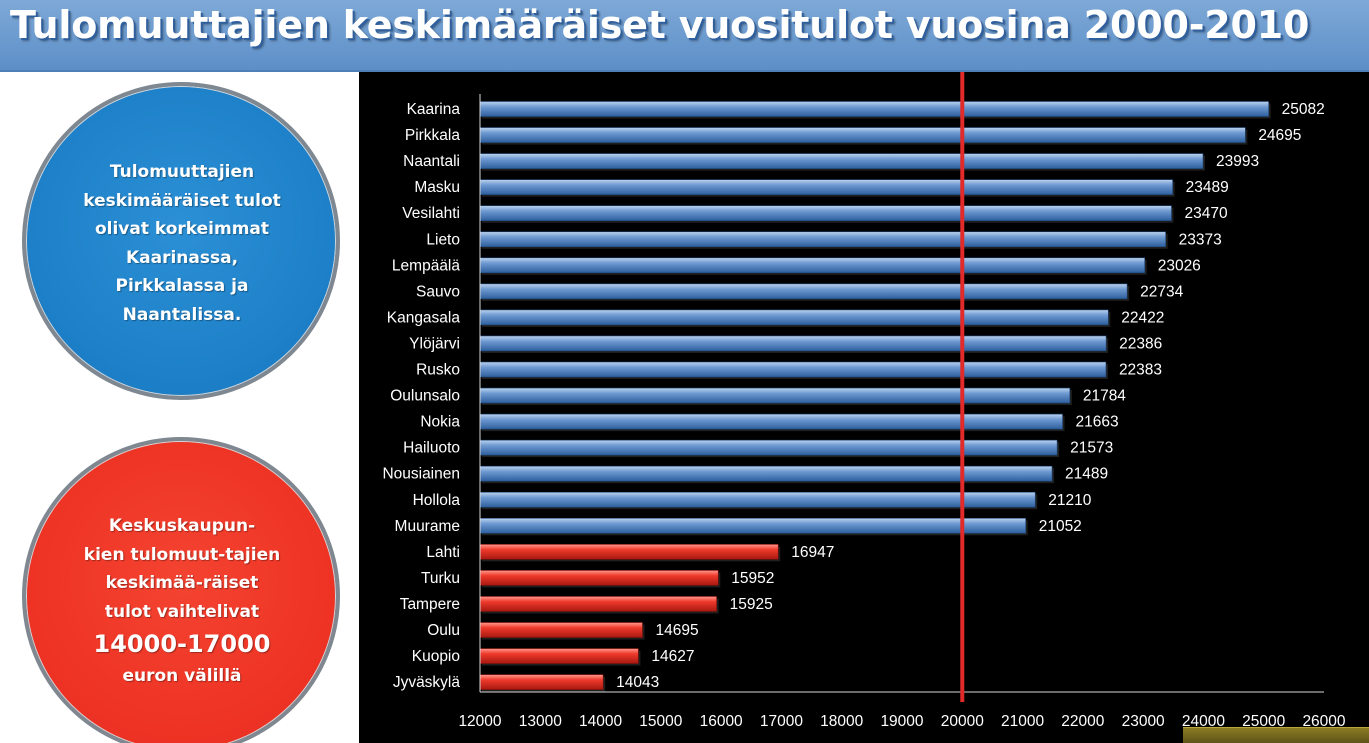 The width and height of the screenshot is (1369, 743). Describe the element at coordinates (182, 257) in the screenshot. I see `callout-line: Kaarinassa,` at that location.